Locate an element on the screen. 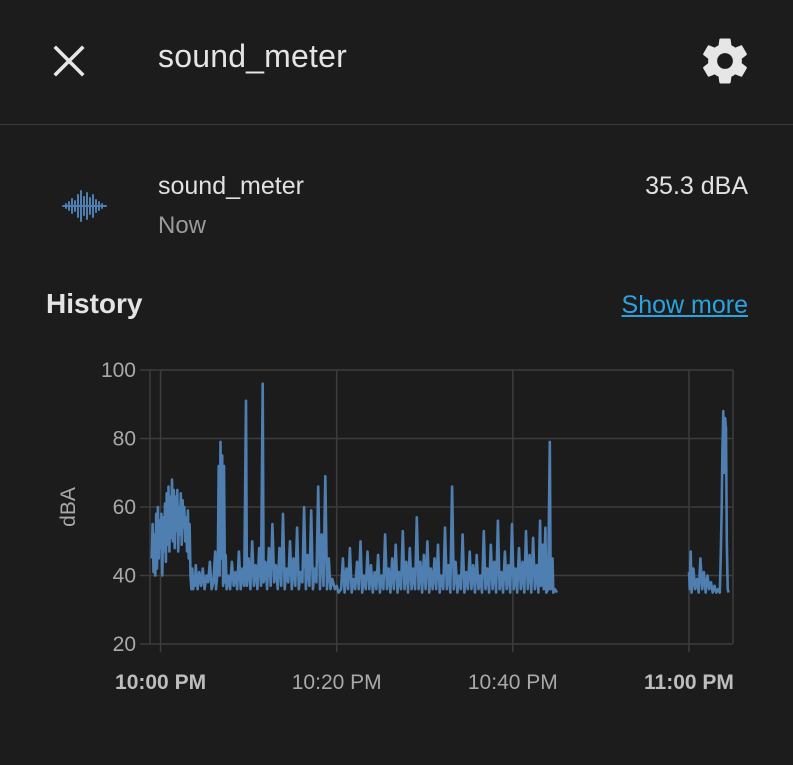 The width and height of the screenshot is (793, 765). gear-icon is located at coordinates (725, 61).